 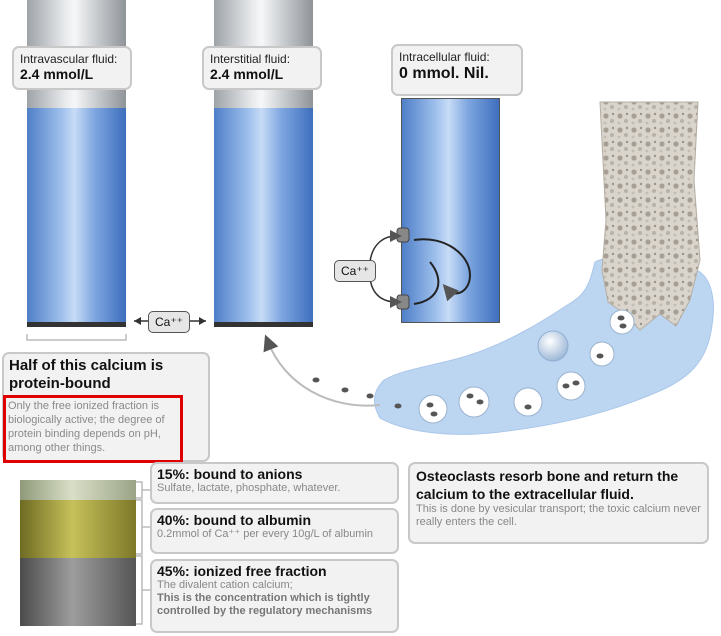 I want to click on interstitial-tube-base, so click(x=263, y=324).